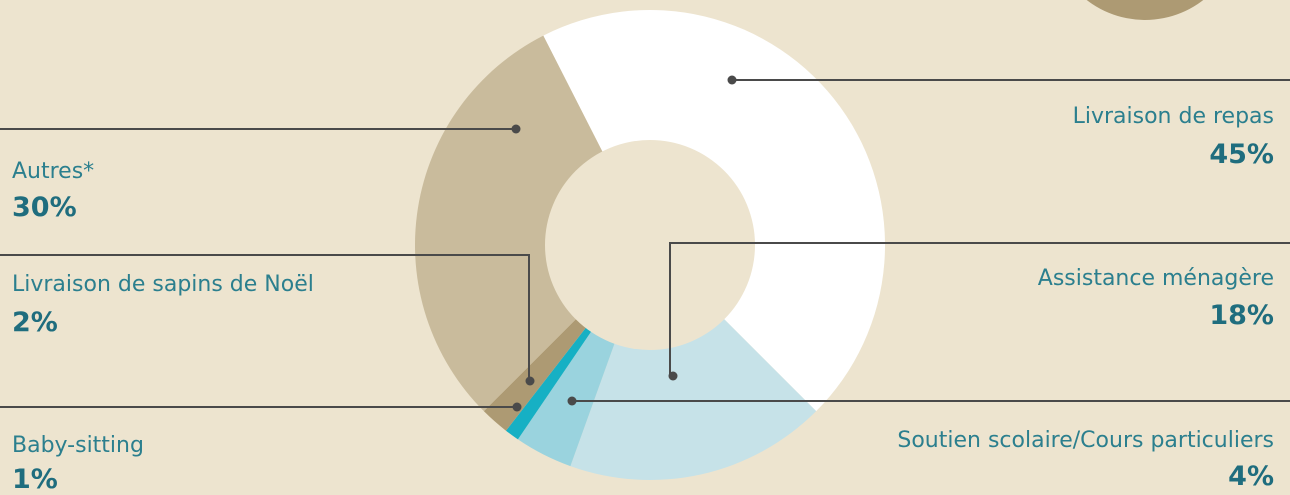 The image size is (1290, 495). What do you see at coordinates (1145, 10) in the screenshot?
I see `decorative-circle` at bounding box center [1145, 10].